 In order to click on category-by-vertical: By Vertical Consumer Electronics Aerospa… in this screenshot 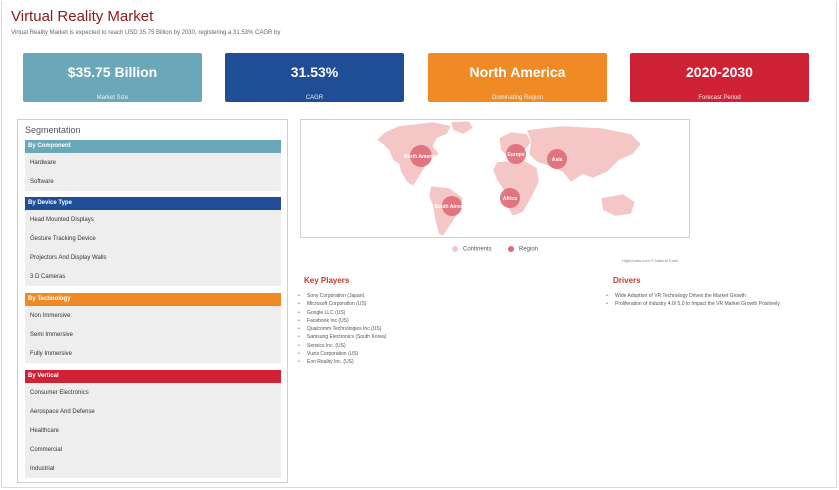, I will do `click(153, 424)`.